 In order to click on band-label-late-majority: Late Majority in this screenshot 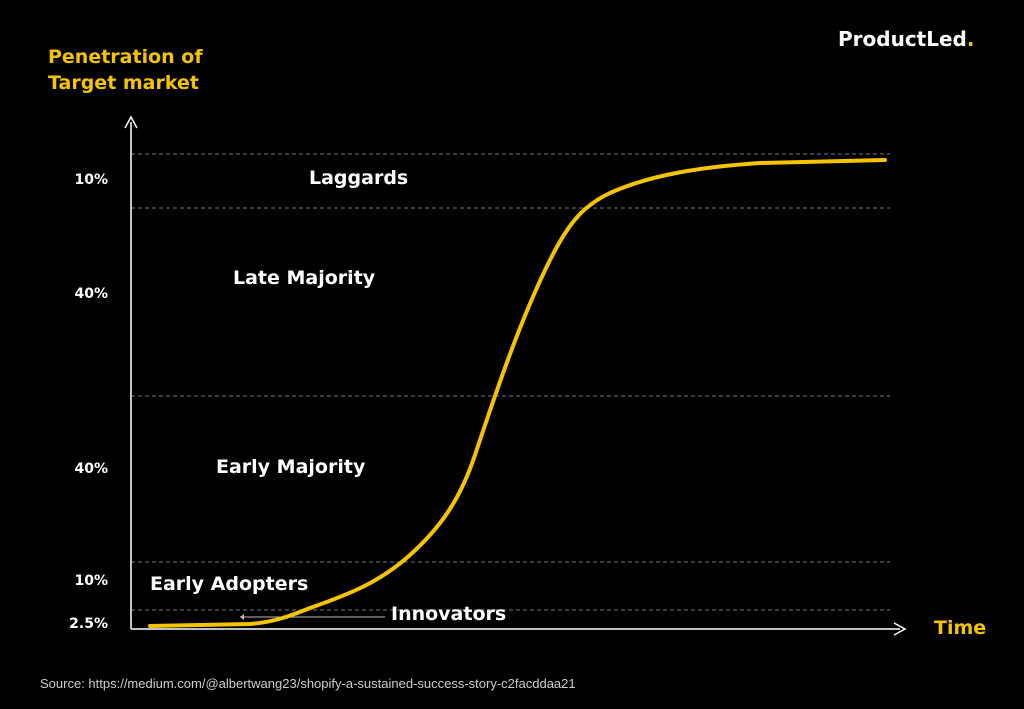, I will do `click(304, 278)`.